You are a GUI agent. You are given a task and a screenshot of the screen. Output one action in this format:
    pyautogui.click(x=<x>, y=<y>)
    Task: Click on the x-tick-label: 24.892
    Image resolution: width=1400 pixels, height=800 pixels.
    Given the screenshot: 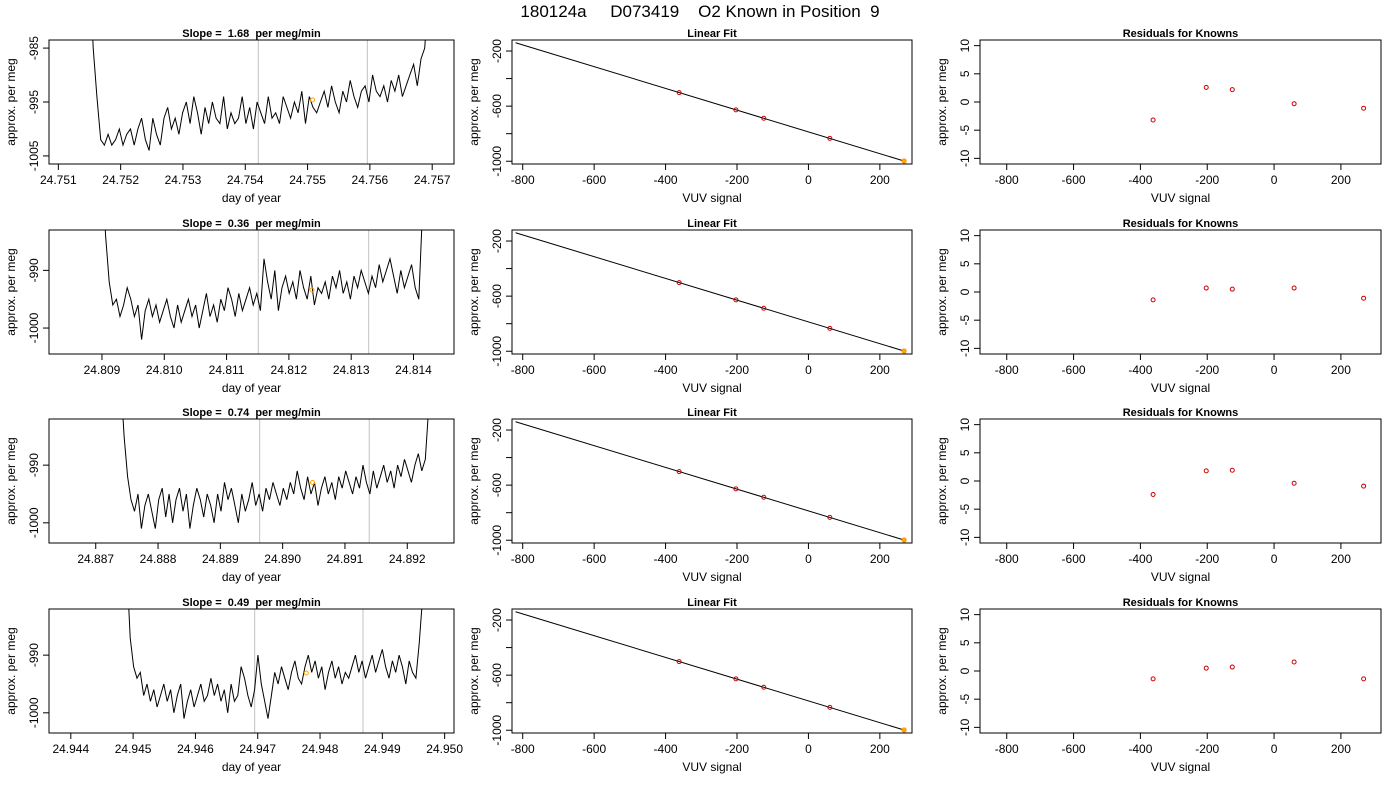 What is the action you would take?
    pyautogui.click(x=407, y=559)
    